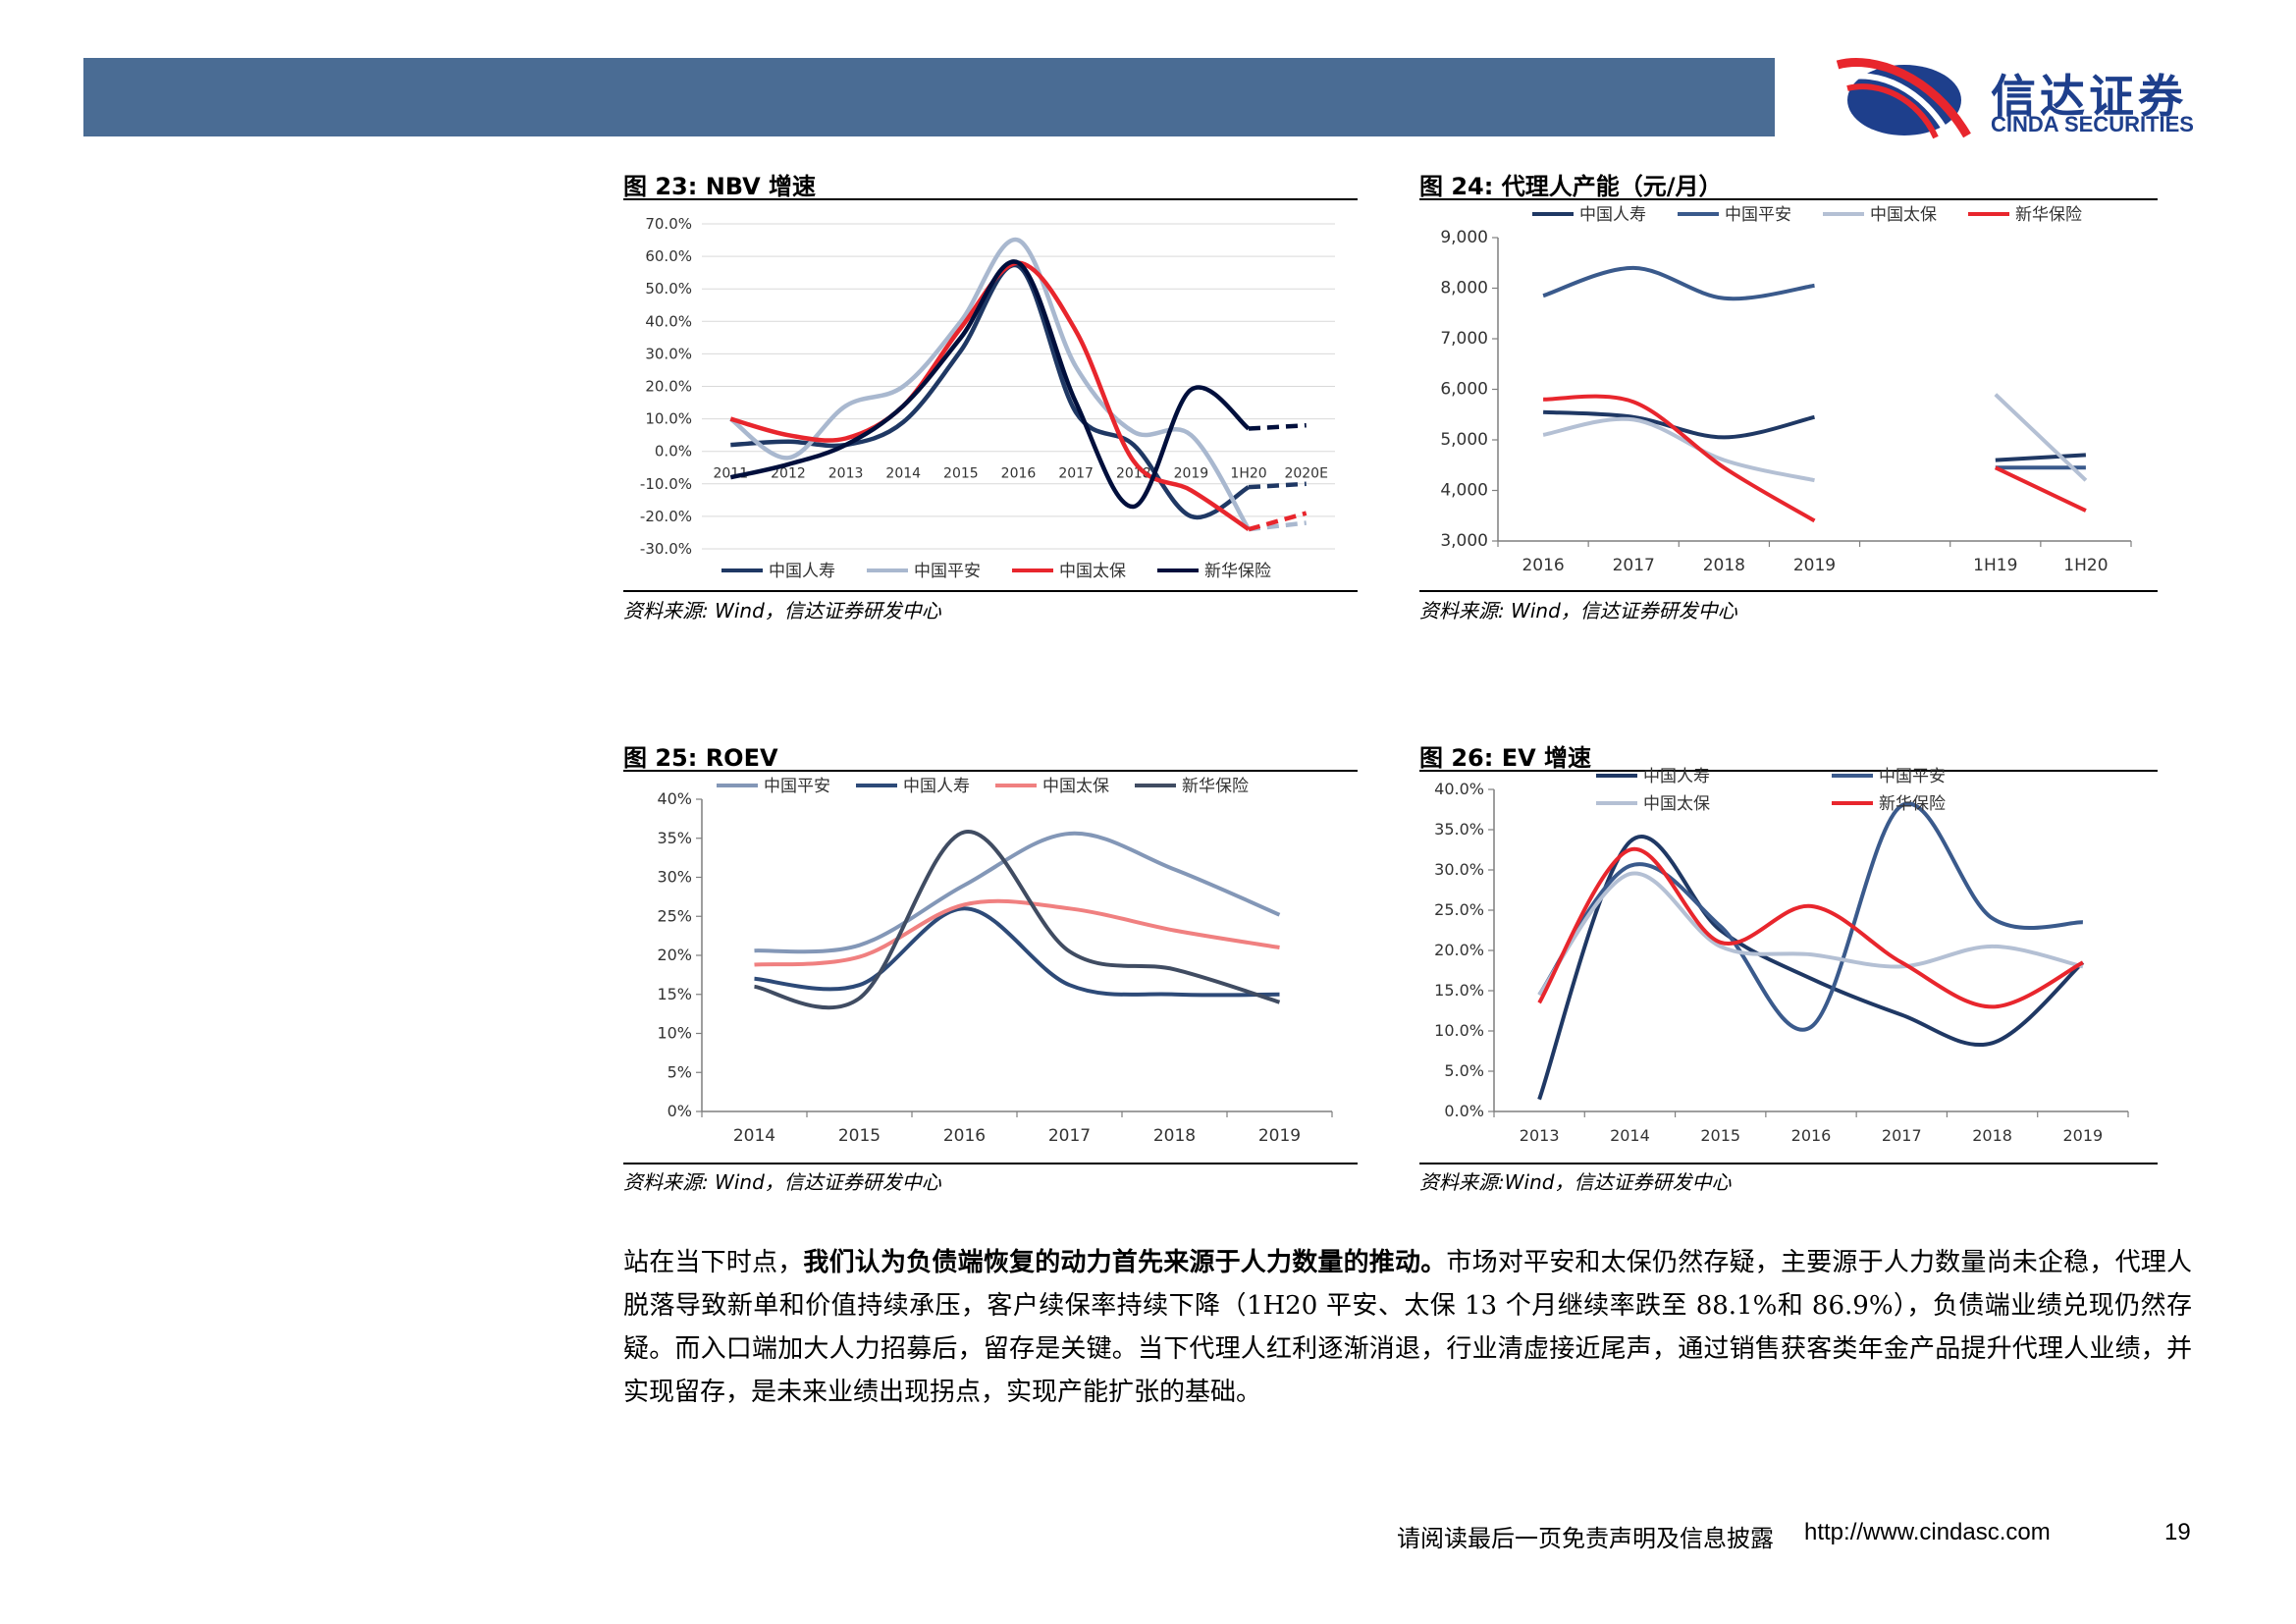 This screenshot has width=2296, height=1624. What do you see at coordinates (674, 955) in the screenshot?
I see `y-tick-label: 20%` at bounding box center [674, 955].